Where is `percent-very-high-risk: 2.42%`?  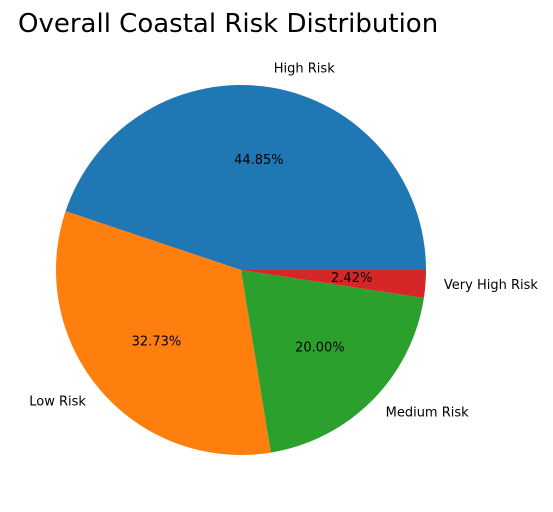 percent-very-high-risk: 2.42% is located at coordinates (351, 278).